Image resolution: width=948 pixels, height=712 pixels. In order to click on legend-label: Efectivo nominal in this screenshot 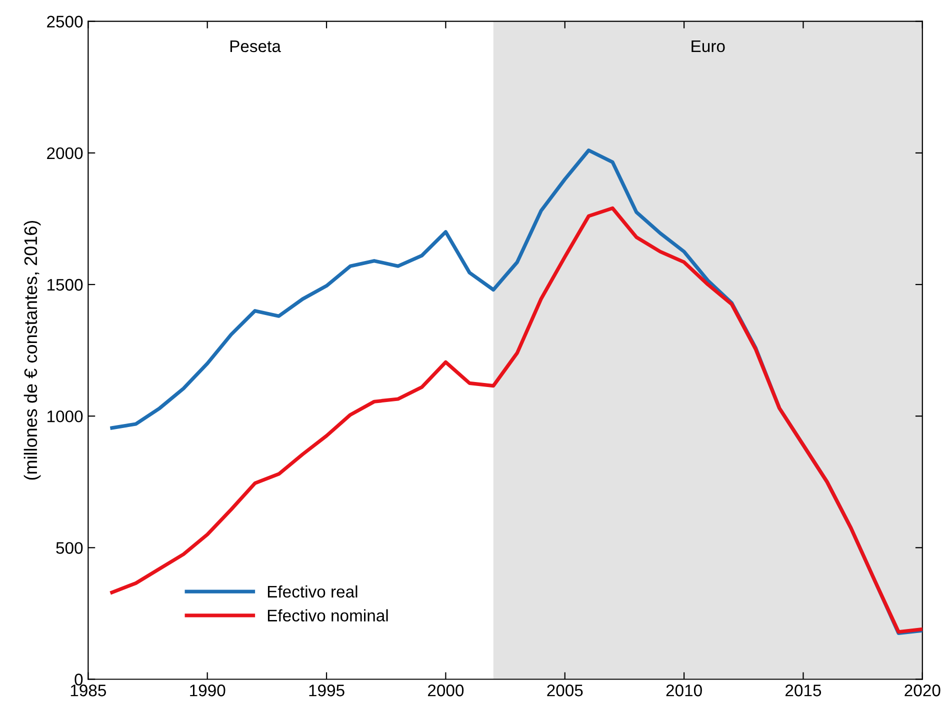, I will do `click(328, 615)`.